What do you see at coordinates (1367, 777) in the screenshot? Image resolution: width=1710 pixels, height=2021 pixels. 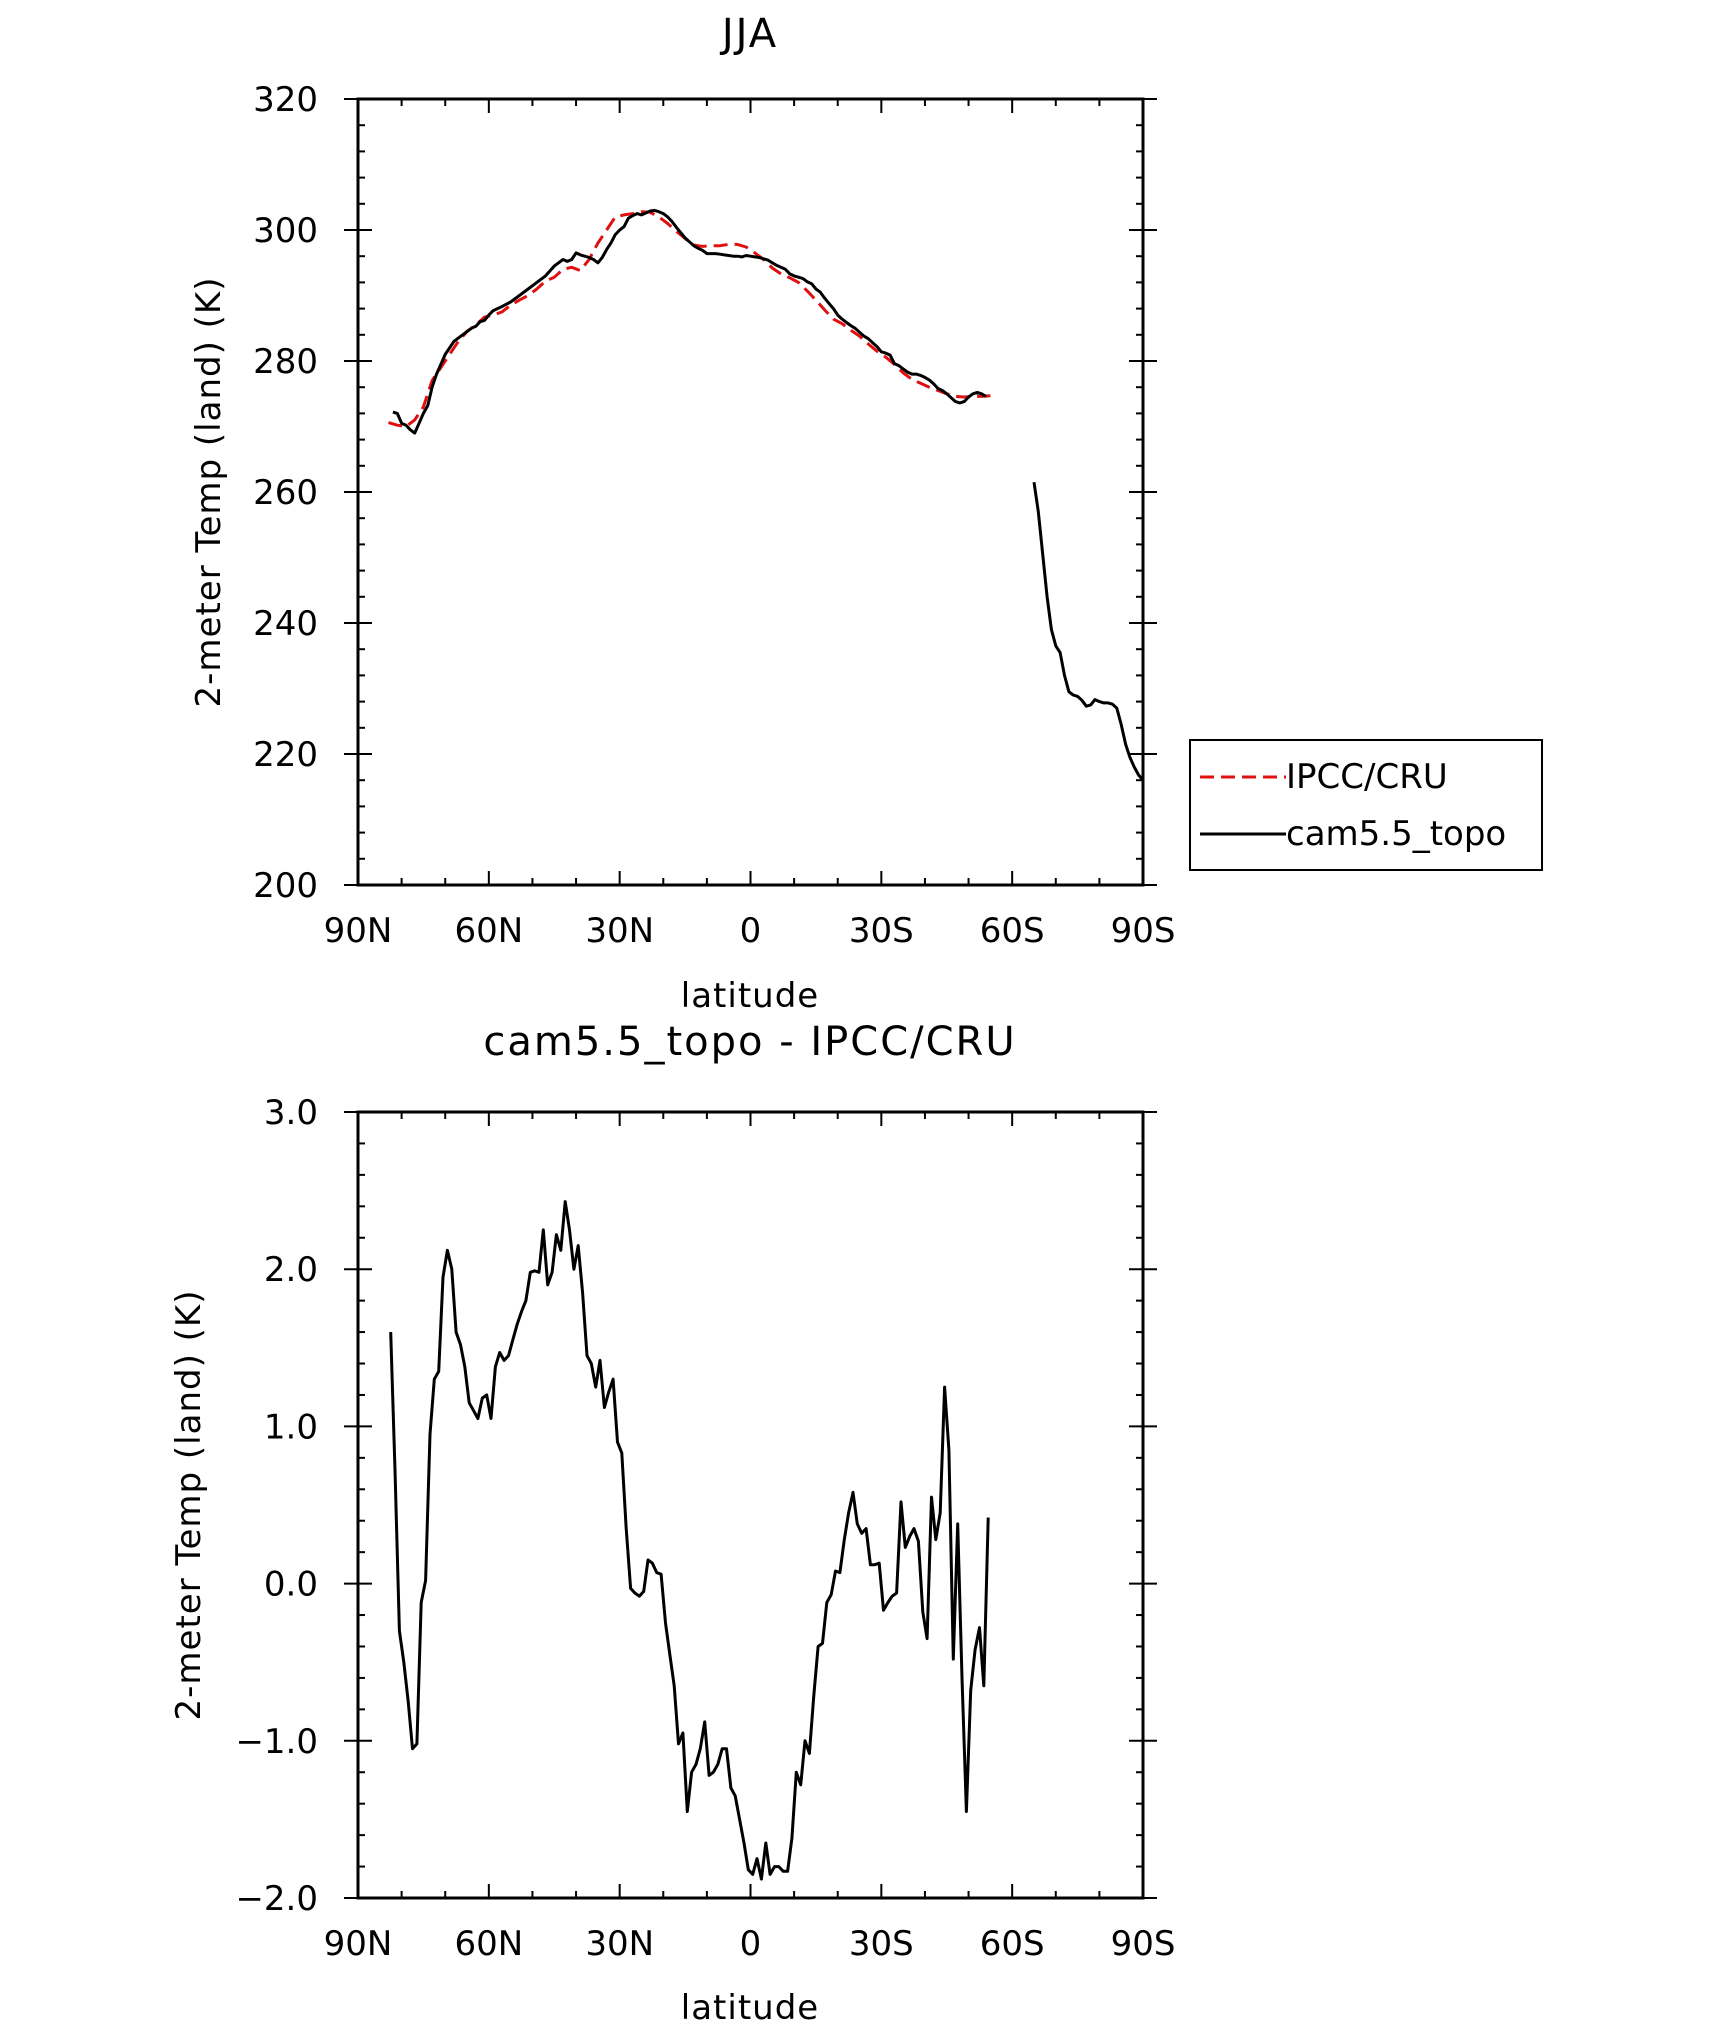 I see `legend-label-ipcc-cru: IPCC/CRU` at bounding box center [1367, 777].